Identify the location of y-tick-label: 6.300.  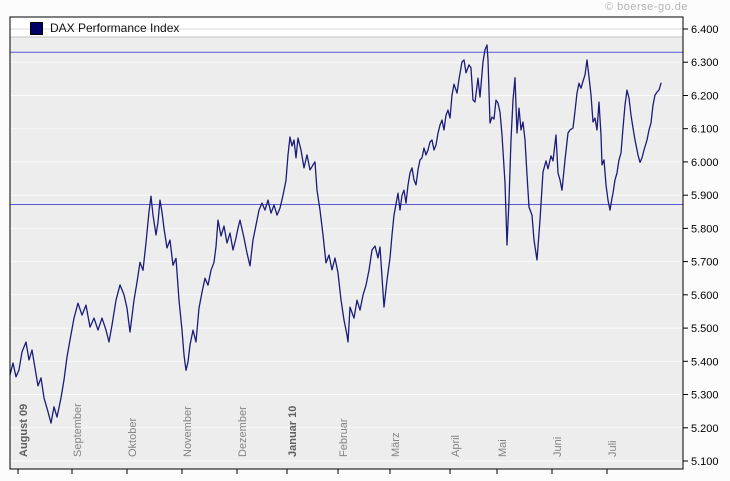
(705, 63).